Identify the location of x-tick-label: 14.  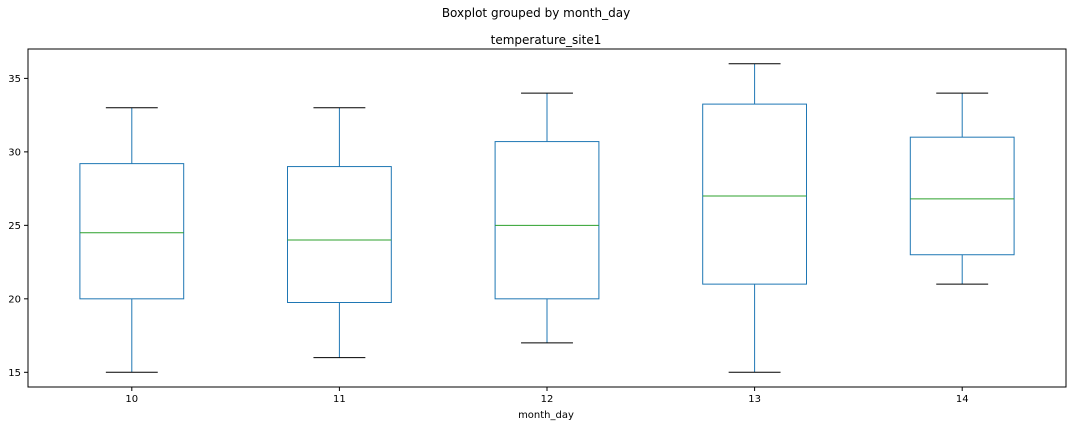
(962, 399).